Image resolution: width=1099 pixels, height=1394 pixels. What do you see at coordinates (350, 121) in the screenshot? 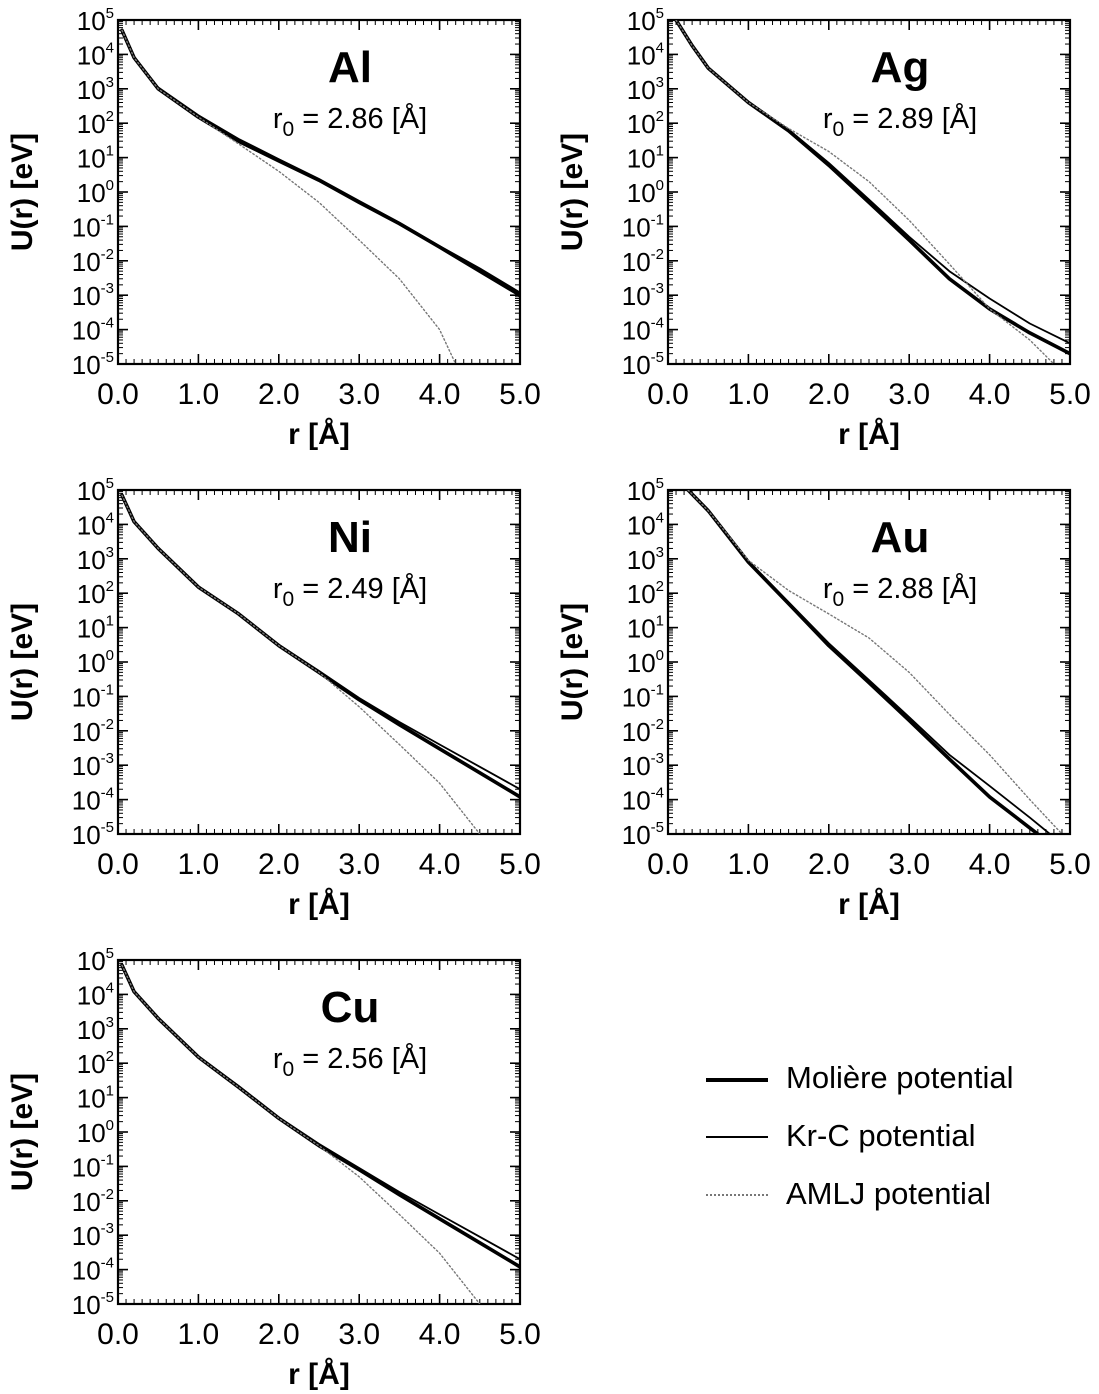
I see `panel-subtitle: r0 = 2.86 [Å]` at bounding box center [350, 121].